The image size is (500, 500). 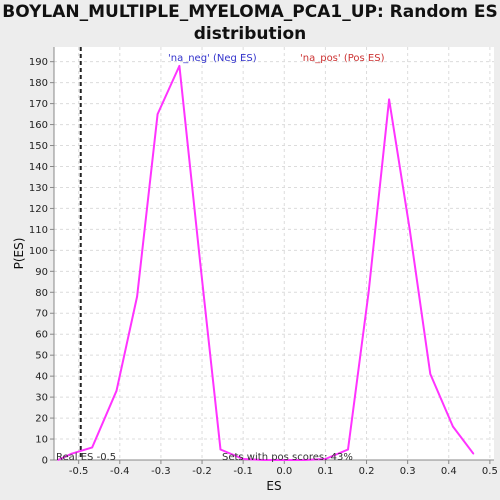 What do you see at coordinates (38, 83) in the screenshot?
I see `y-tick-label: 180` at bounding box center [38, 83].